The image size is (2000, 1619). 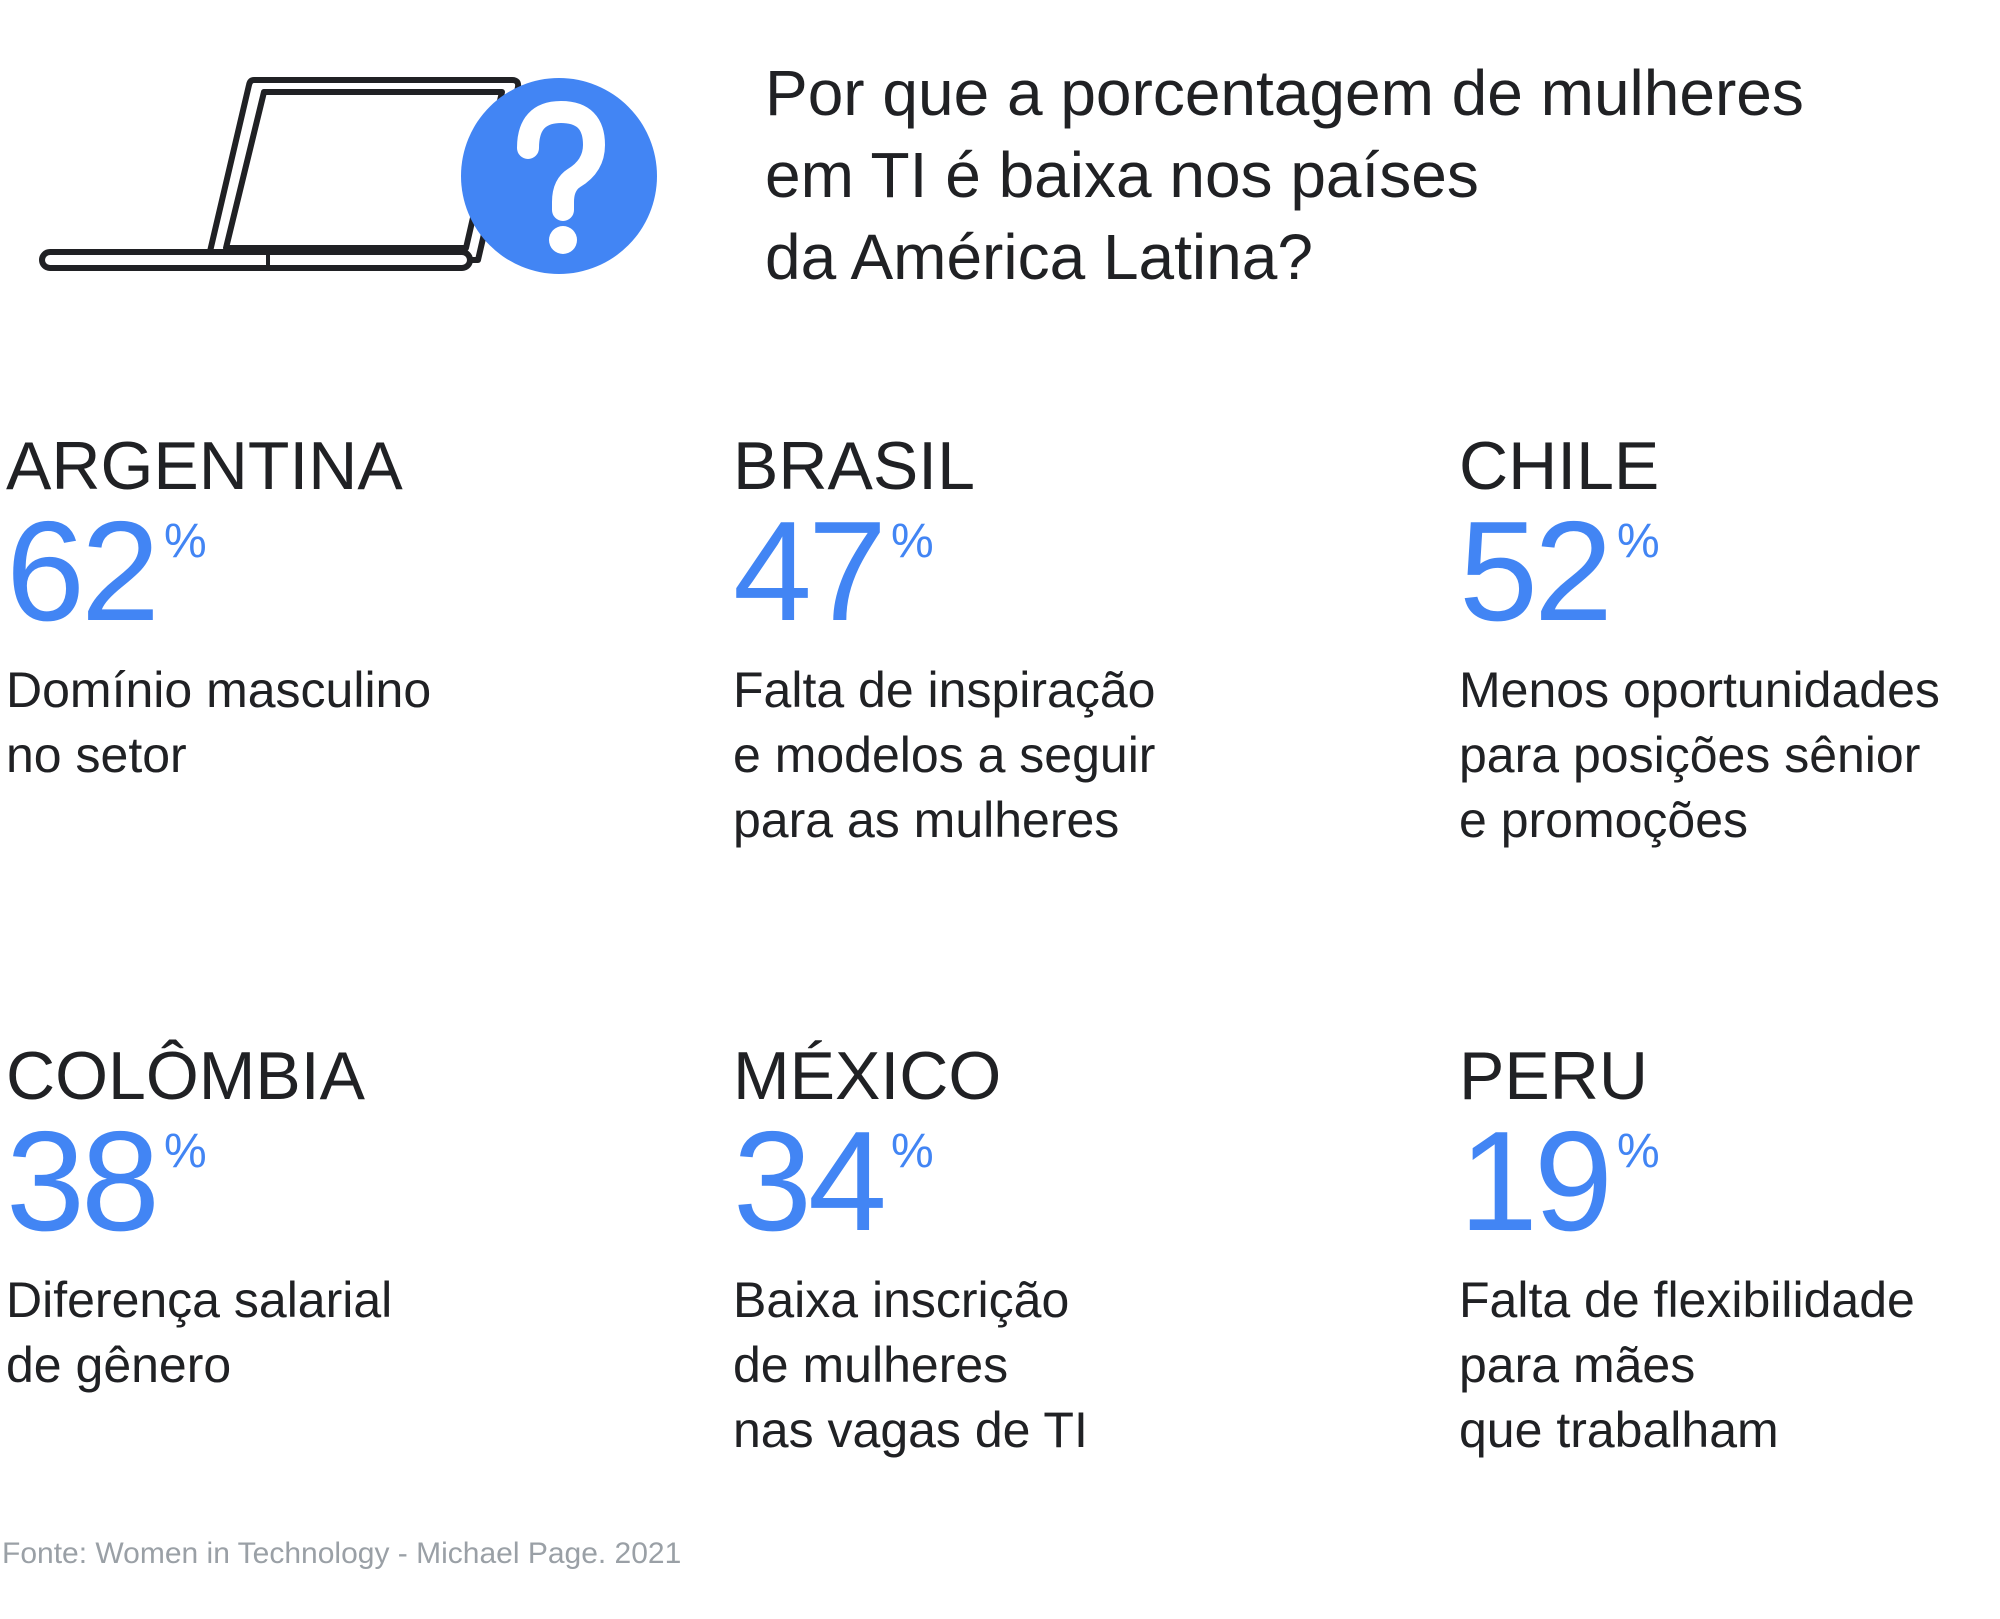 What do you see at coordinates (1699, 690) in the screenshot?
I see `reason-line: Menos oportunidades` at bounding box center [1699, 690].